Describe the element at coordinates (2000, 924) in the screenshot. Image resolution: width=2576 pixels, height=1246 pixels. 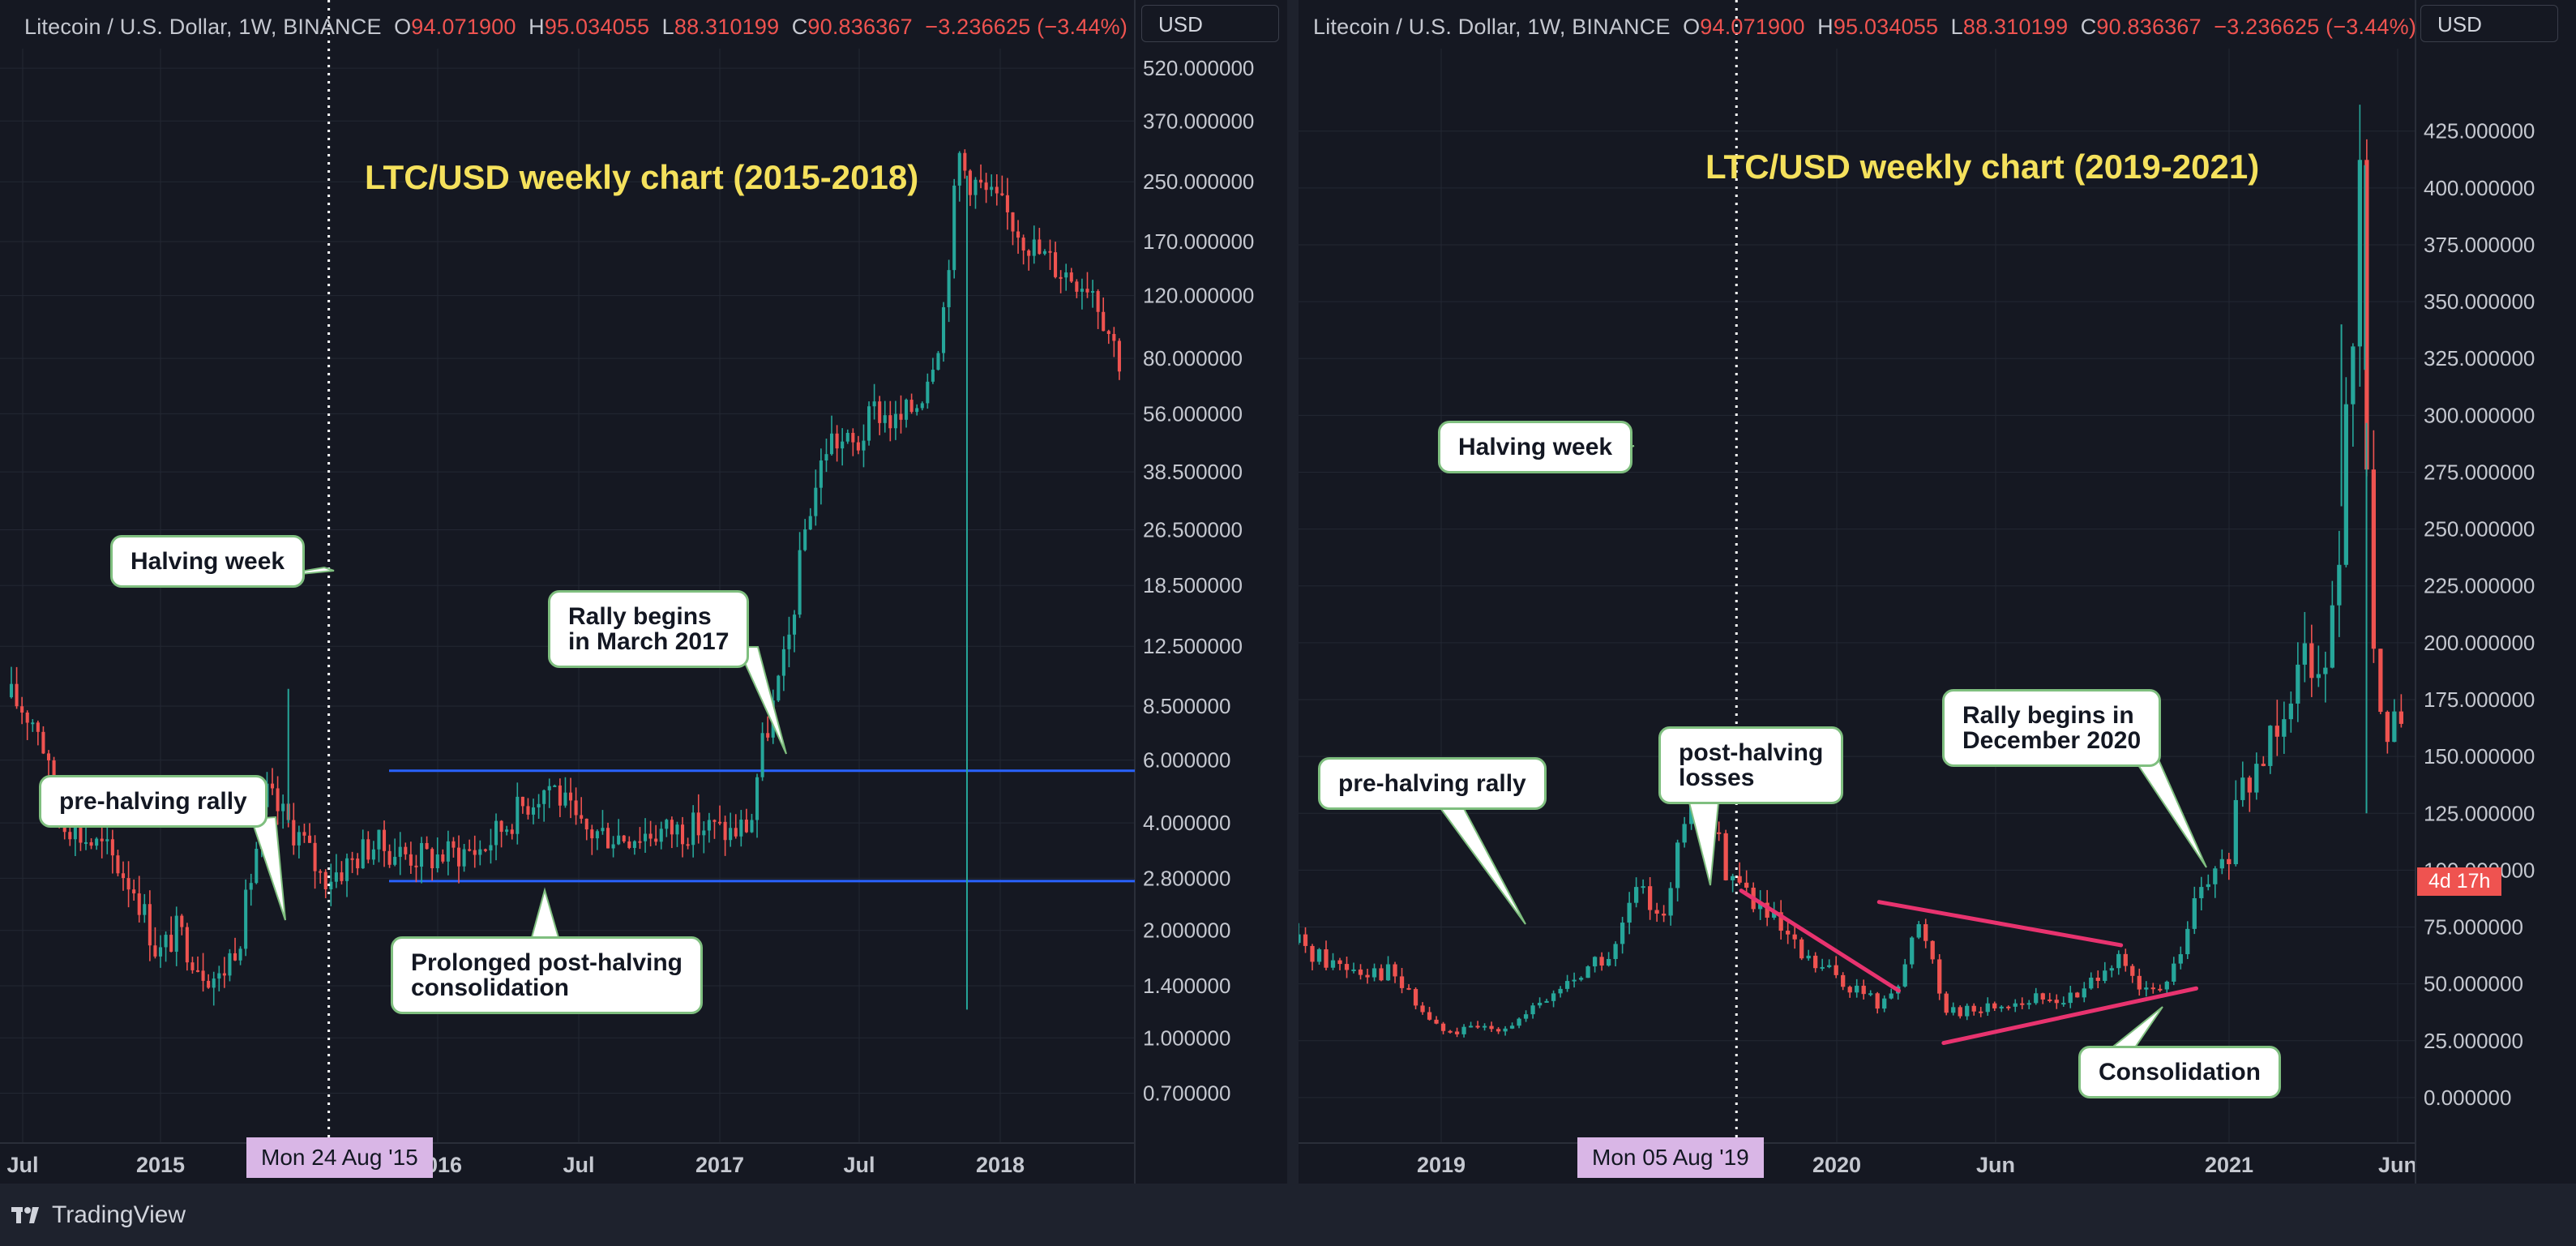
I see `trendline` at that location.